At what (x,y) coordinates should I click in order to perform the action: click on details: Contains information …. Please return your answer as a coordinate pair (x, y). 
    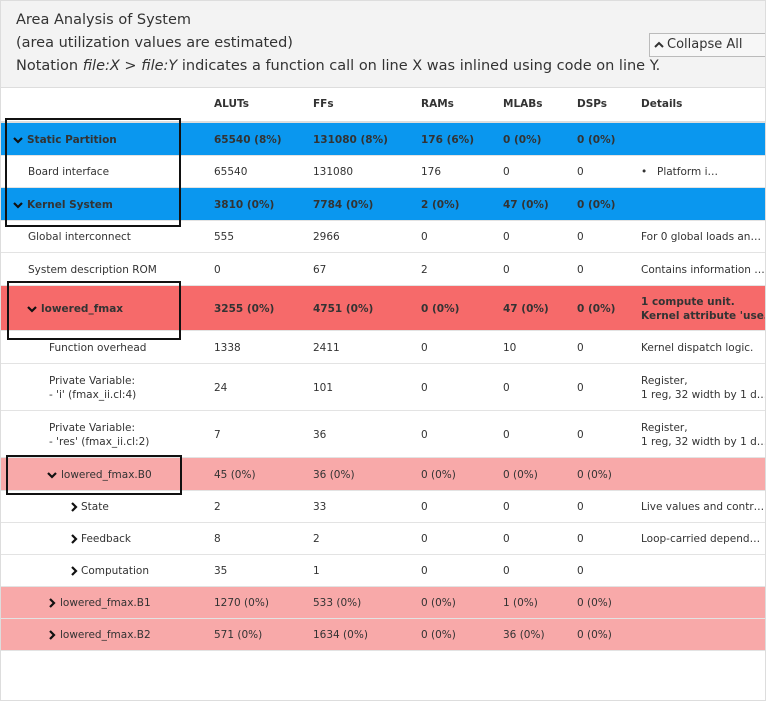
    Looking at the image, I should click on (703, 270).